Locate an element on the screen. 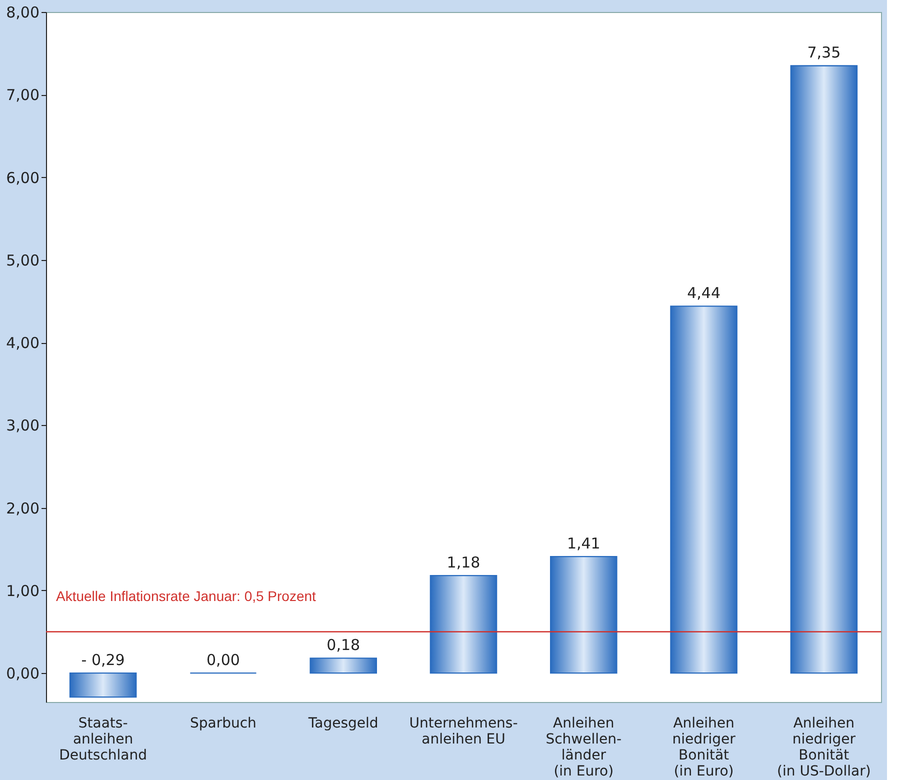 Image resolution: width=917 pixels, height=780 pixels. y-tick-label: 3,00 is located at coordinates (23, 425).